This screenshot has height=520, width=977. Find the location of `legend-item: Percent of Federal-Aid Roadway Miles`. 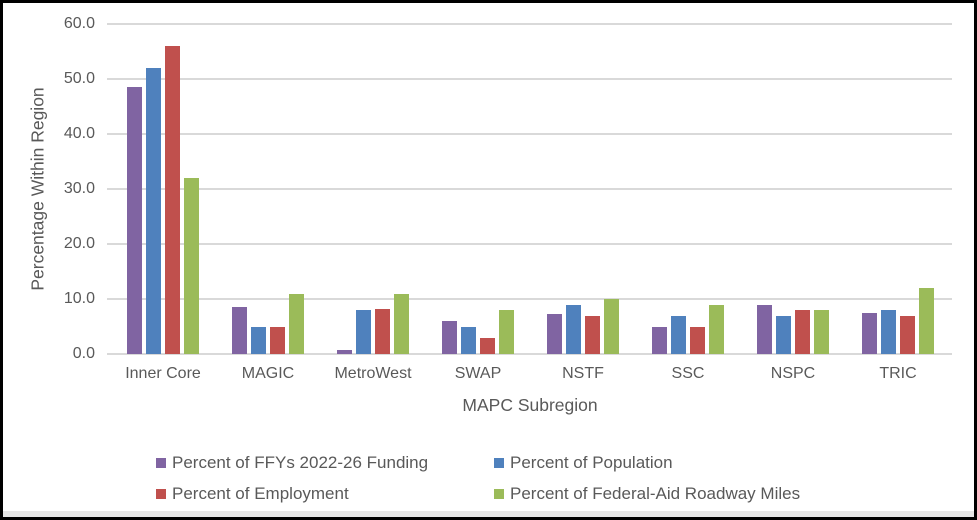

legend-item: Percent of Federal-Aid Roadway Miles is located at coordinates (647, 494).